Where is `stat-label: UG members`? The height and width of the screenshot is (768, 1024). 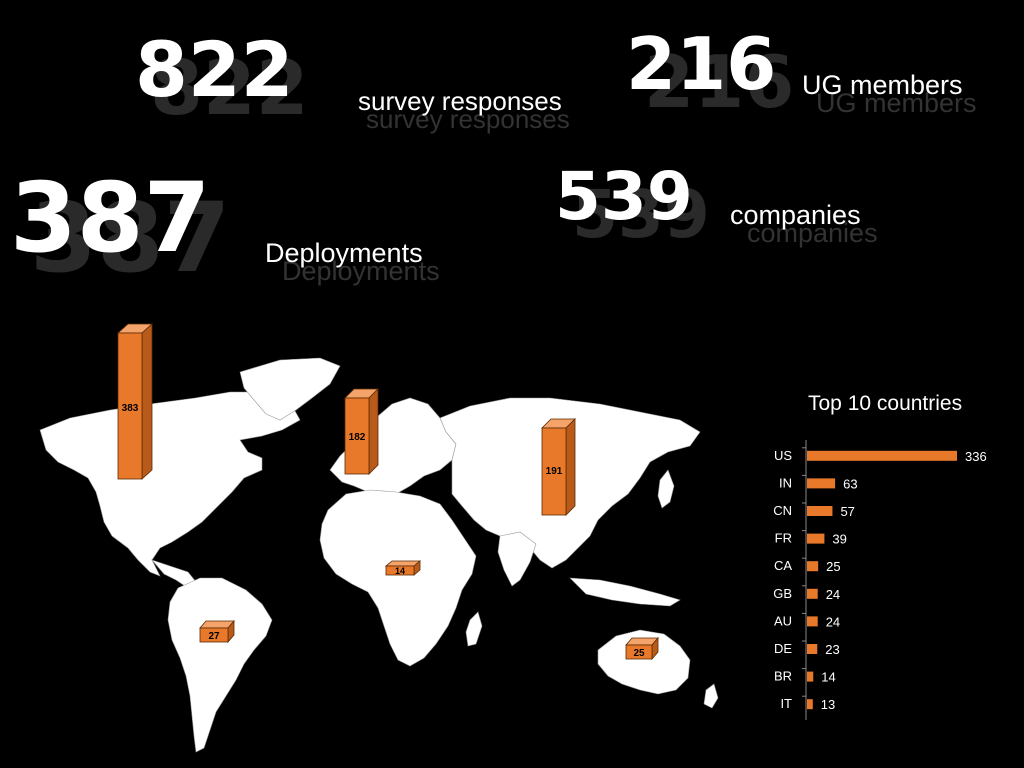
stat-label: UG members is located at coordinates (882, 85).